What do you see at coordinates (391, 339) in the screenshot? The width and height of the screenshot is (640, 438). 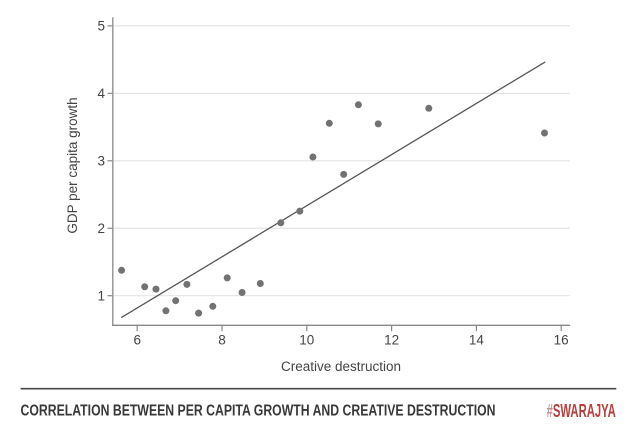 I see `svg-text: 12` at bounding box center [391, 339].